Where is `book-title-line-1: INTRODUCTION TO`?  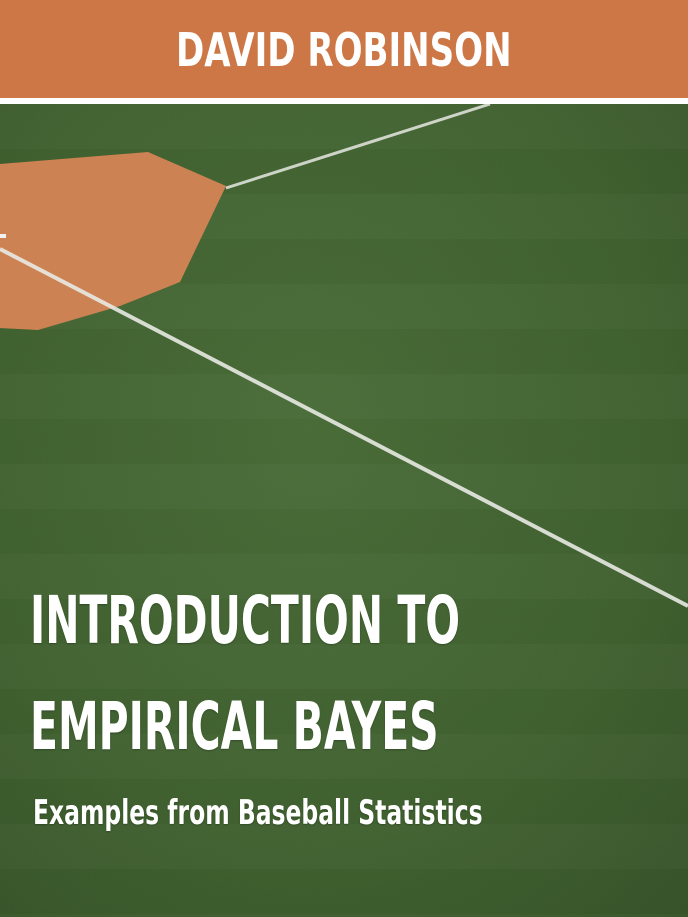
book-title-line-1: INTRODUCTION TO is located at coordinates (245, 620).